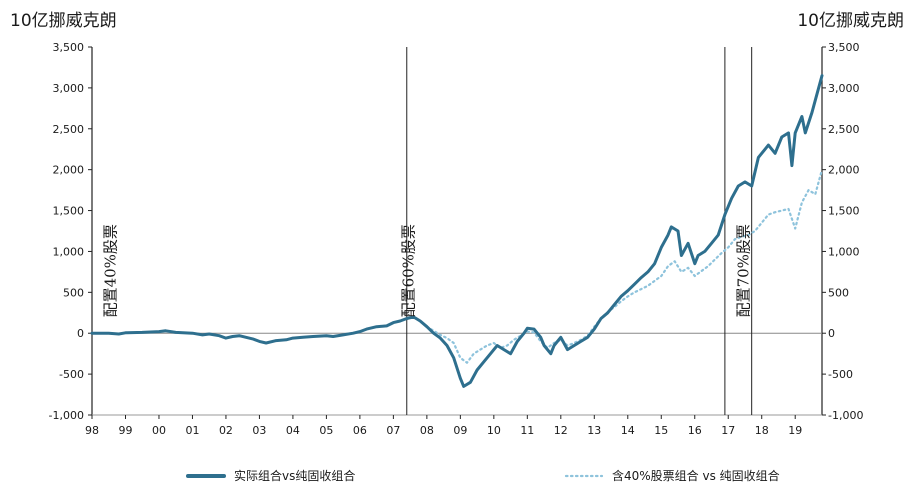 Image resolution: width=914 pixels, height=484 pixels. What do you see at coordinates (850, 21) in the screenshot?
I see `right-unit-label: 10亿挪威克朗` at bounding box center [850, 21].